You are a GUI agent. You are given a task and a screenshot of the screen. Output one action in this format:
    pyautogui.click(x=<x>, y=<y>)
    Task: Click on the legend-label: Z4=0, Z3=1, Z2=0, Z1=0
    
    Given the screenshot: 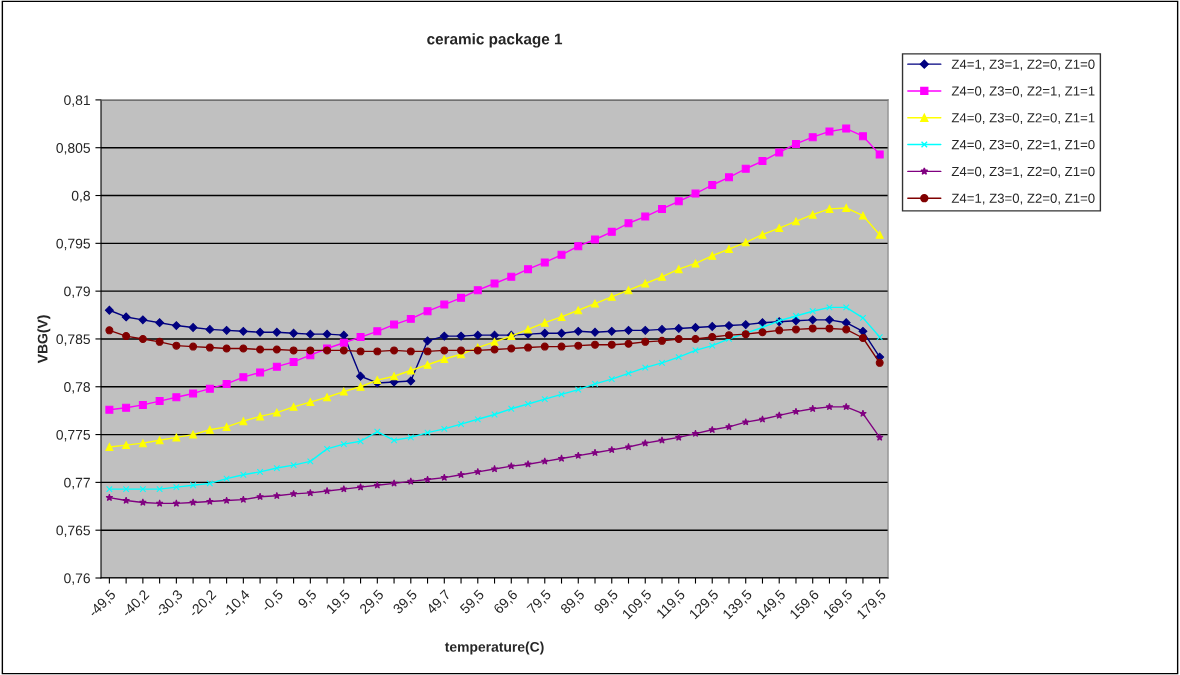 What is the action you would take?
    pyautogui.click(x=1023, y=172)
    